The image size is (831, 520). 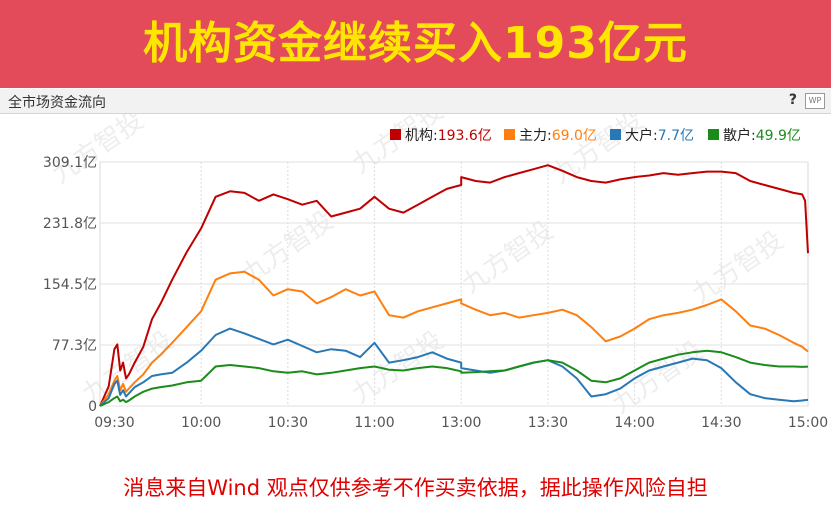 I want to click on y-tick-label: 231.8亿, so click(x=70, y=224).